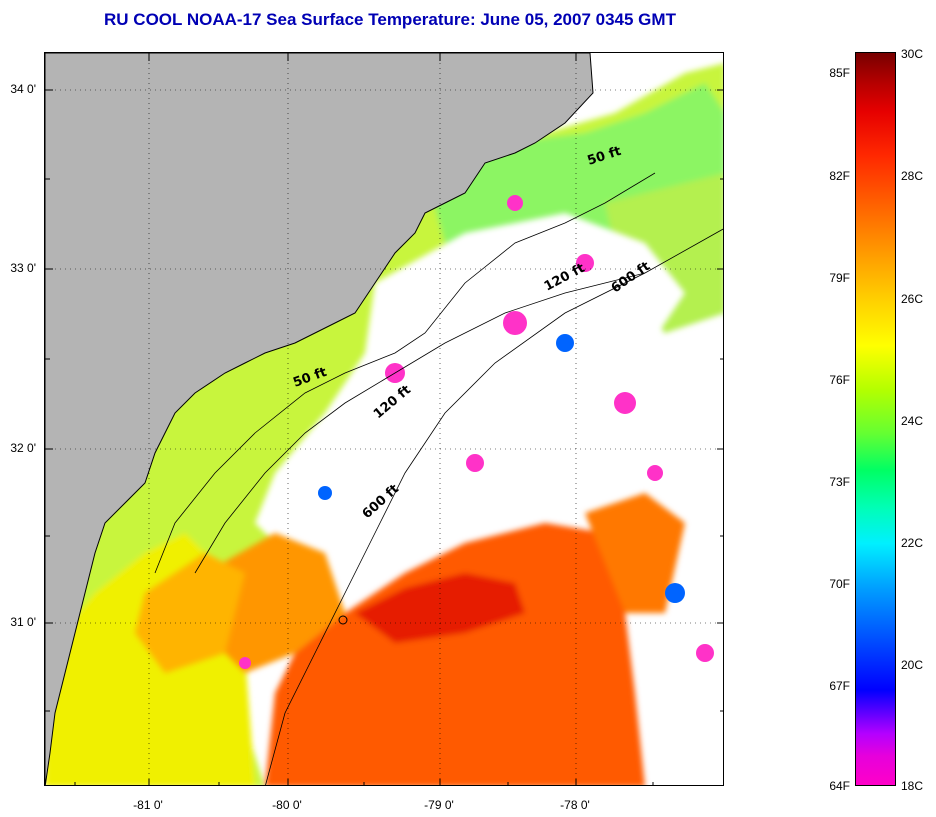 This screenshot has height=817, width=936. I want to click on longitude-label-79: -79 0', so click(439, 805).